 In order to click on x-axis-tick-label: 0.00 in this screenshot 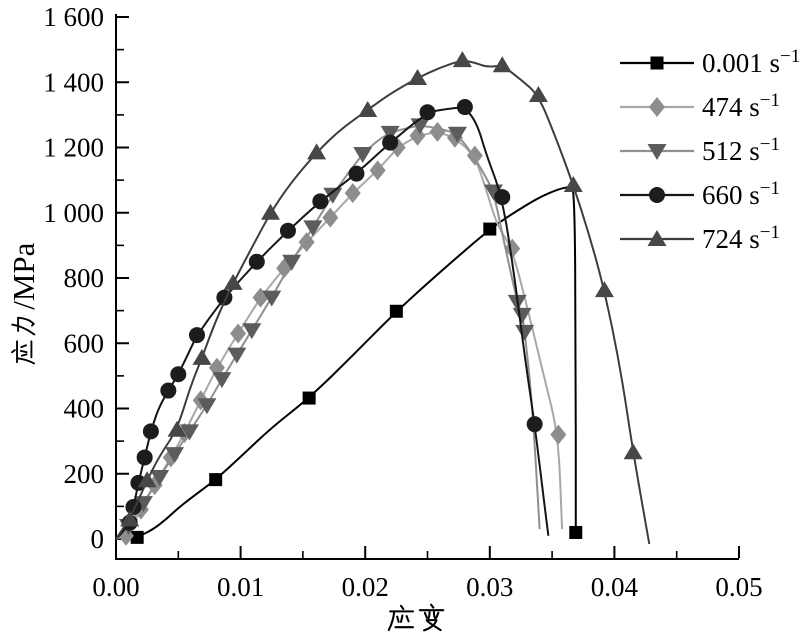, I will do `click(115, 587)`.